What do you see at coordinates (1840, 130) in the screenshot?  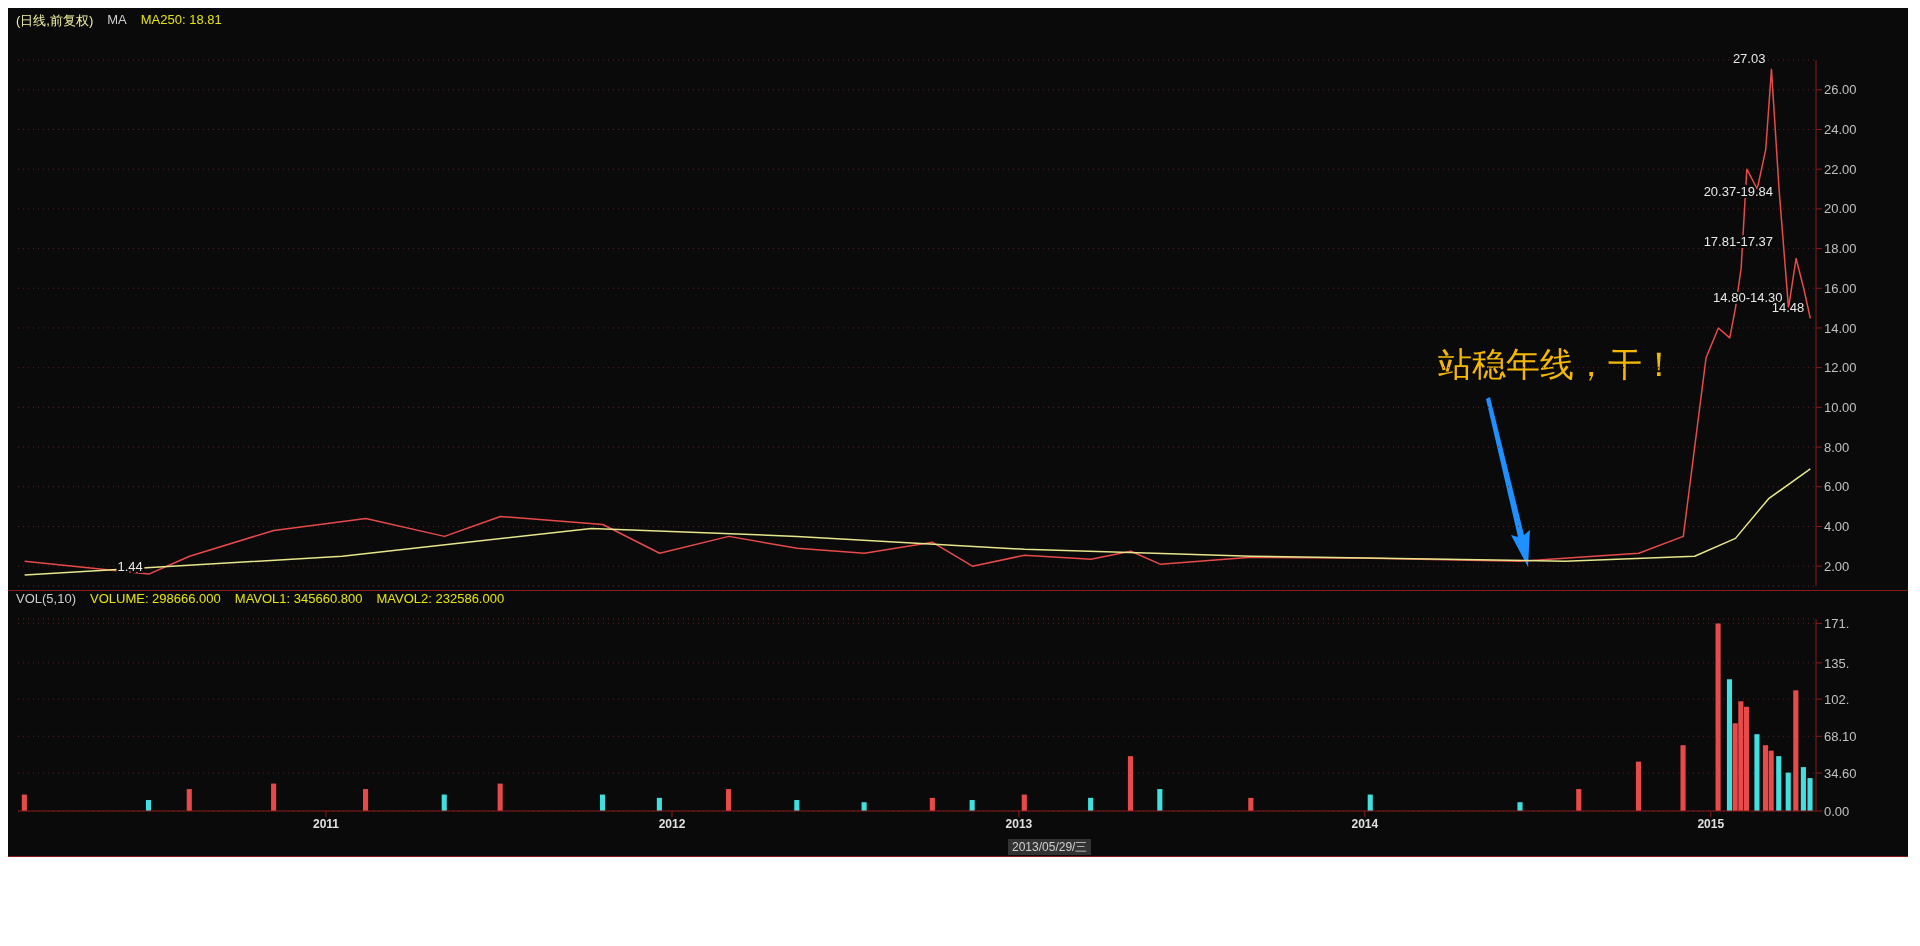 I see `y-tick-label: 24.00` at bounding box center [1840, 130].